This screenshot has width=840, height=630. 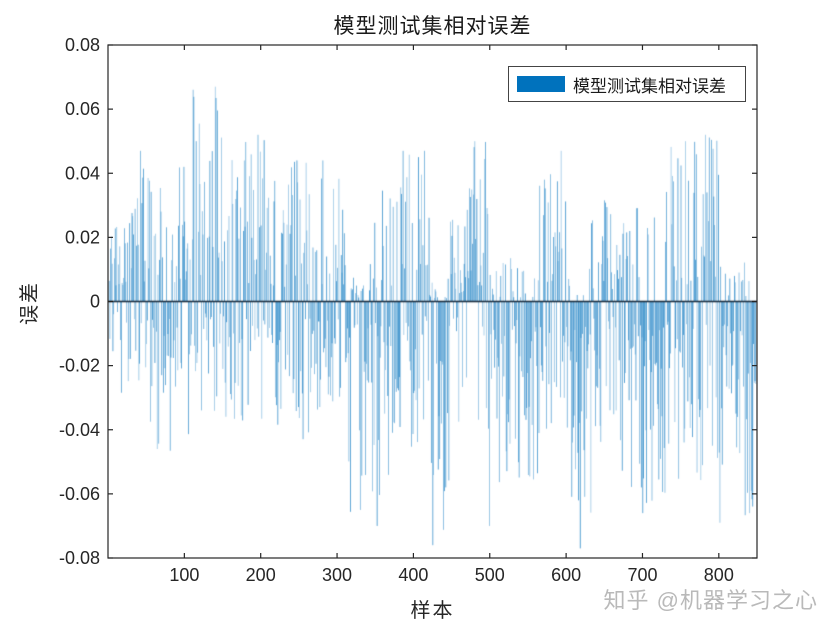 I want to click on y-tick-label: 0.08, so click(x=82, y=45).